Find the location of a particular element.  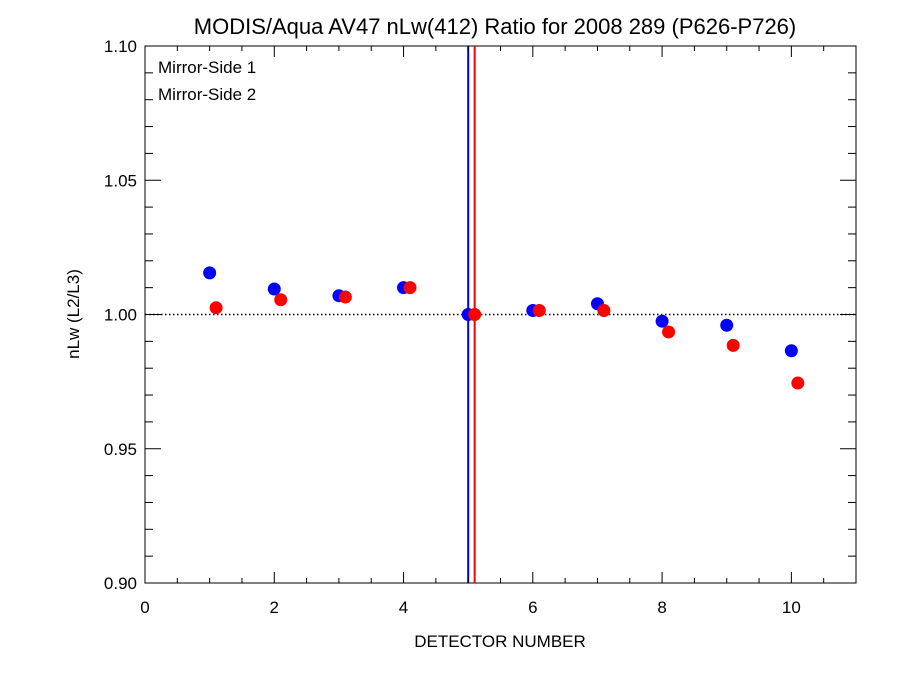

x-tick-label: 8 is located at coordinates (661, 607).